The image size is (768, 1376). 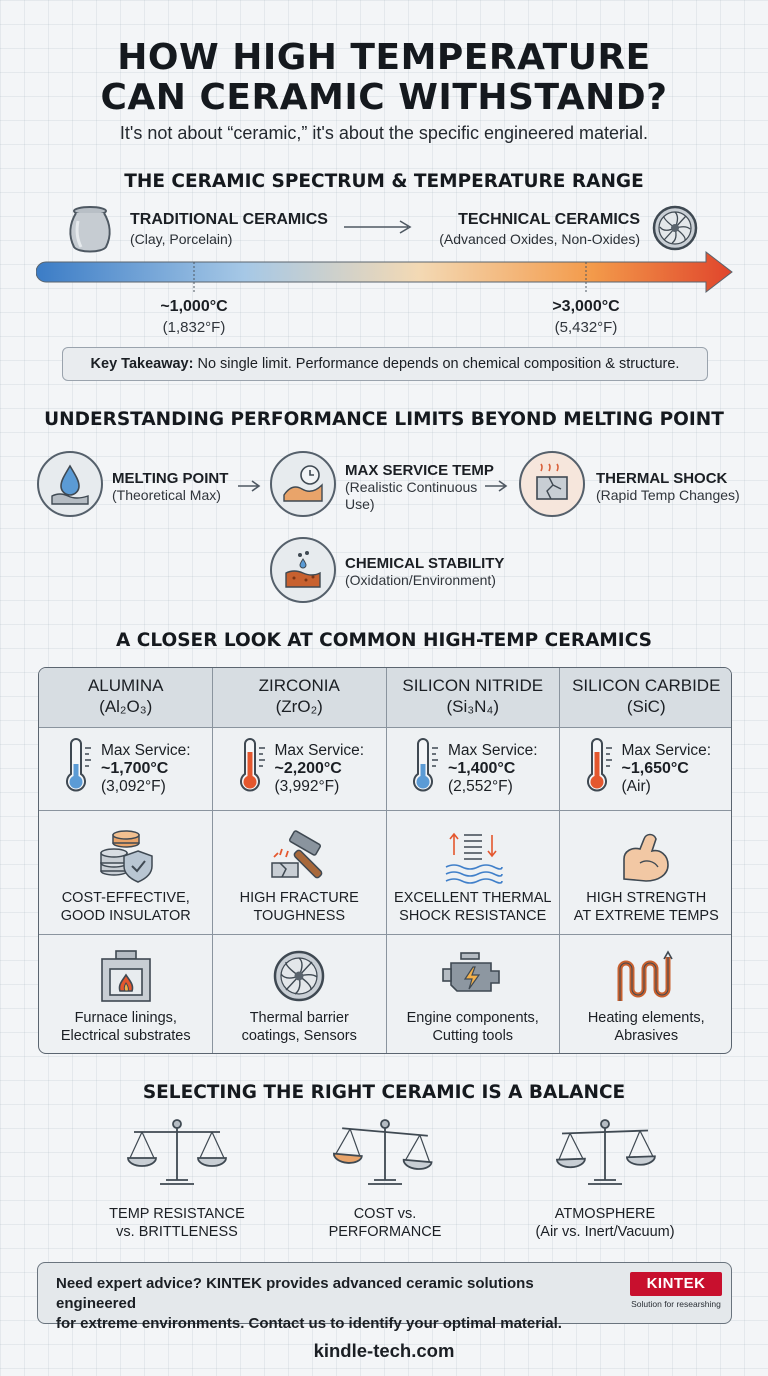 I want to click on technical-sub: (Advanced Oxides, Non-Oxides), so click(x=539, y=239).